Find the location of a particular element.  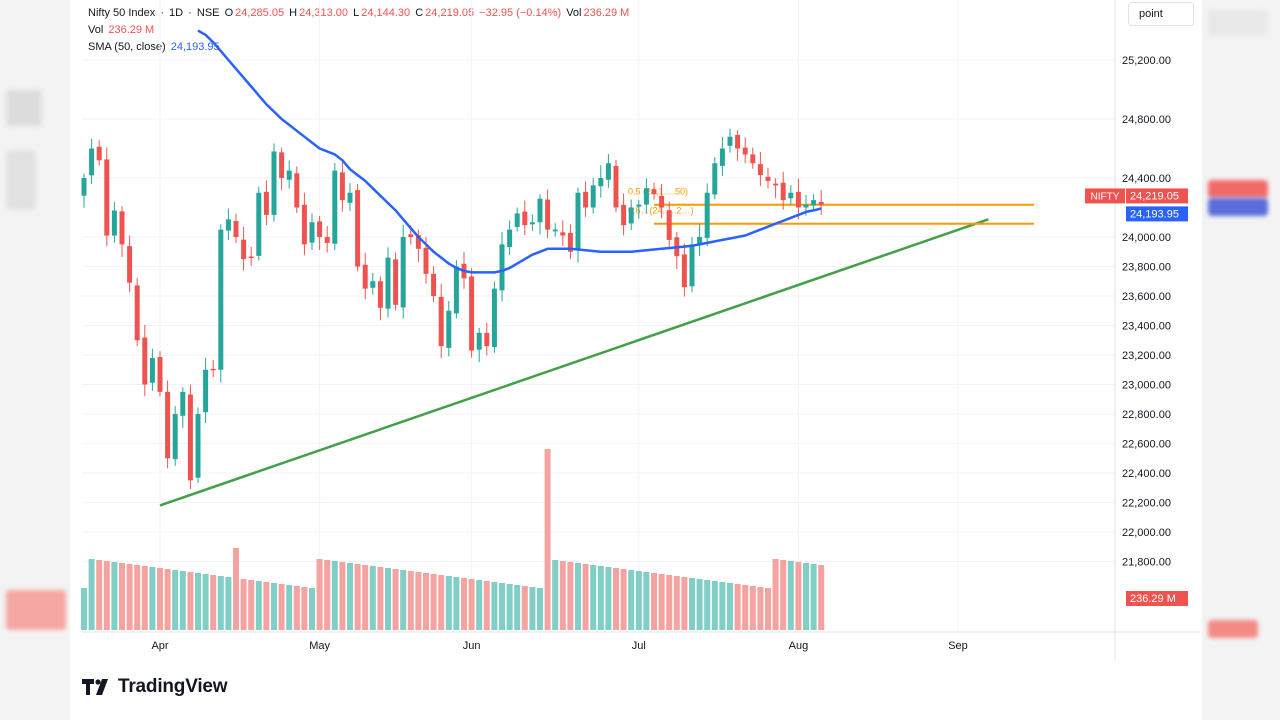

legend-low-label: L is located at coordinates (356, 13).